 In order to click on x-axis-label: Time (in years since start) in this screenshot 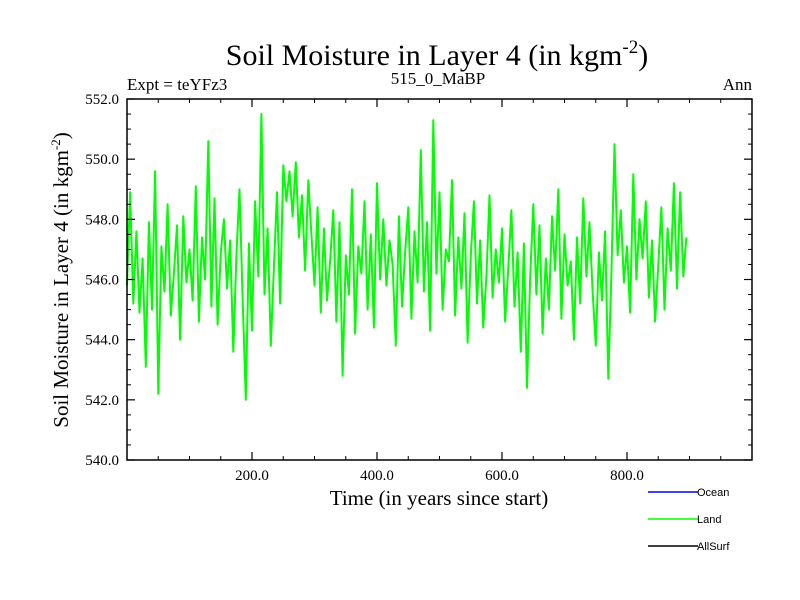, I will do `click(439, 498)`.